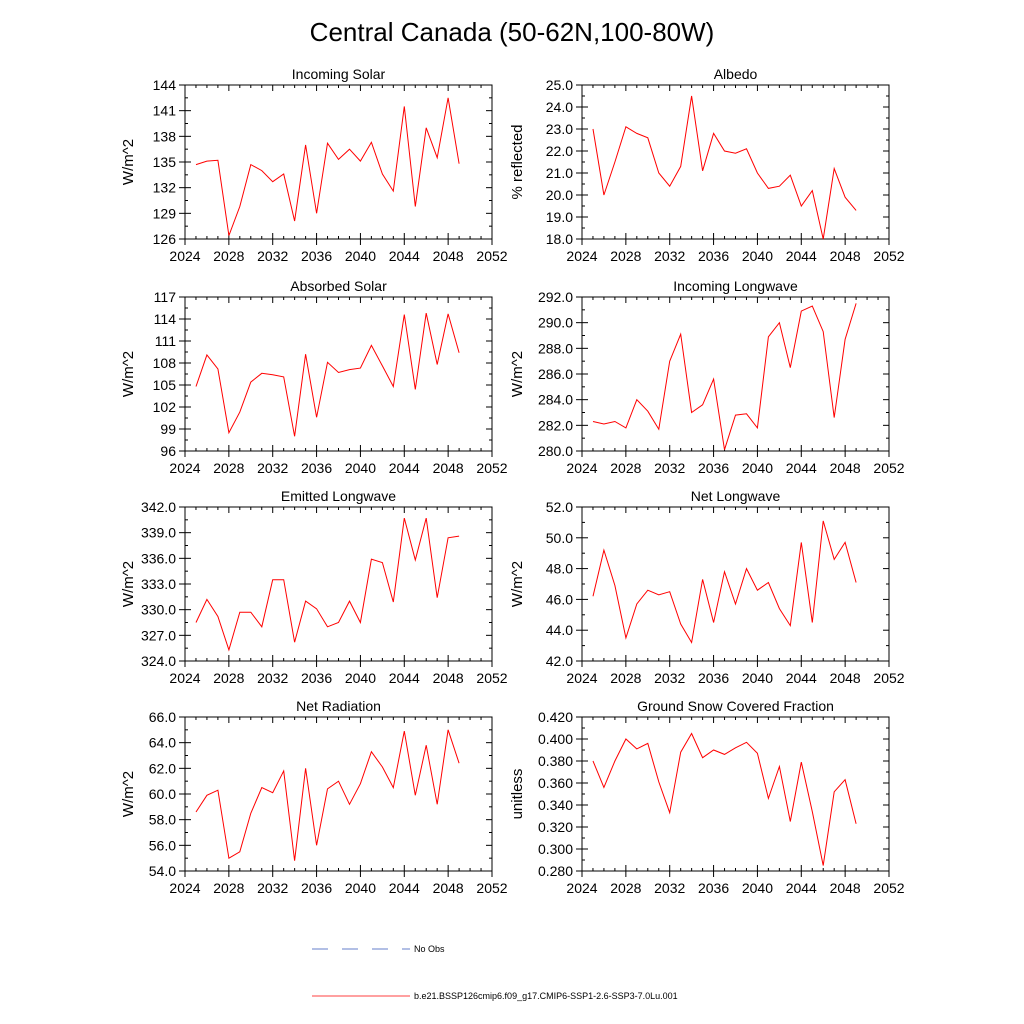 The height and width of the screenshot is (1024, 1024). What do you see at coordinates (555, 805) in the screenshot?
I see `y-tick-label: 0.340` at bounding box center [555, 805].